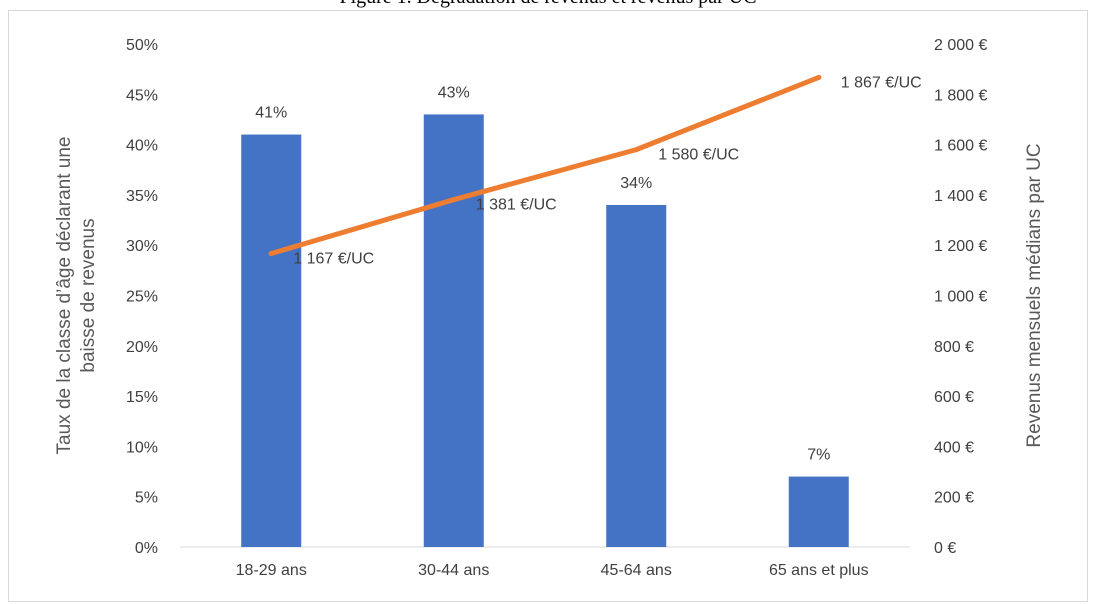 Image resolution: width=1096 pixels, height=604 pixels. Describe the element at coordinates (960, 95) in the screenshot. I see `right-tick-label: 1 800 €` at that location.